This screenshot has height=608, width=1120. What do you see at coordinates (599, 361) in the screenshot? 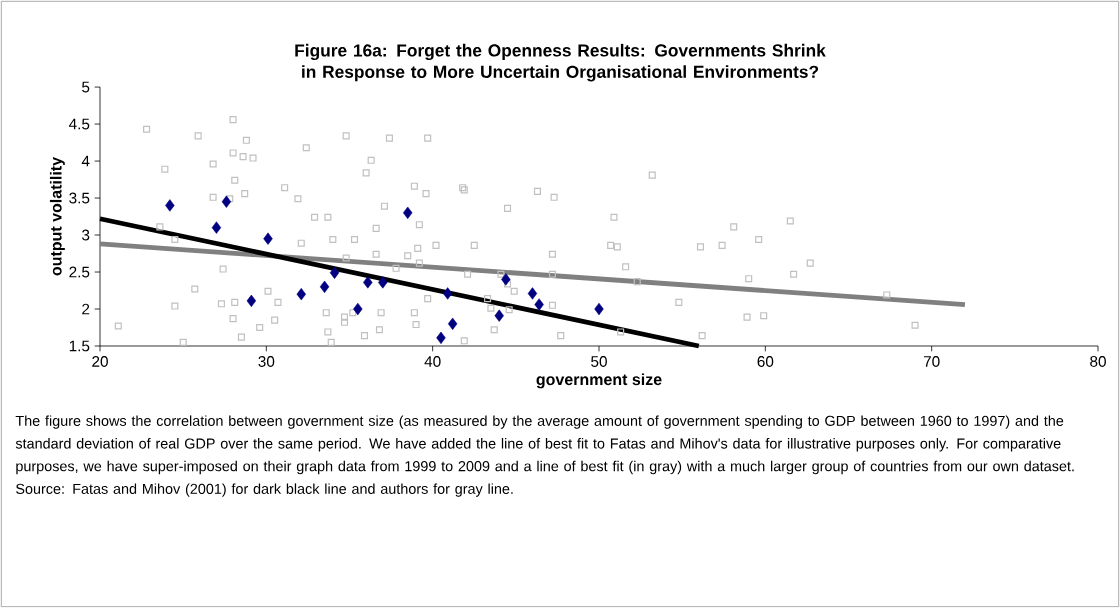
I see `x-tick-label: 50` at bounding box center [599, 361].